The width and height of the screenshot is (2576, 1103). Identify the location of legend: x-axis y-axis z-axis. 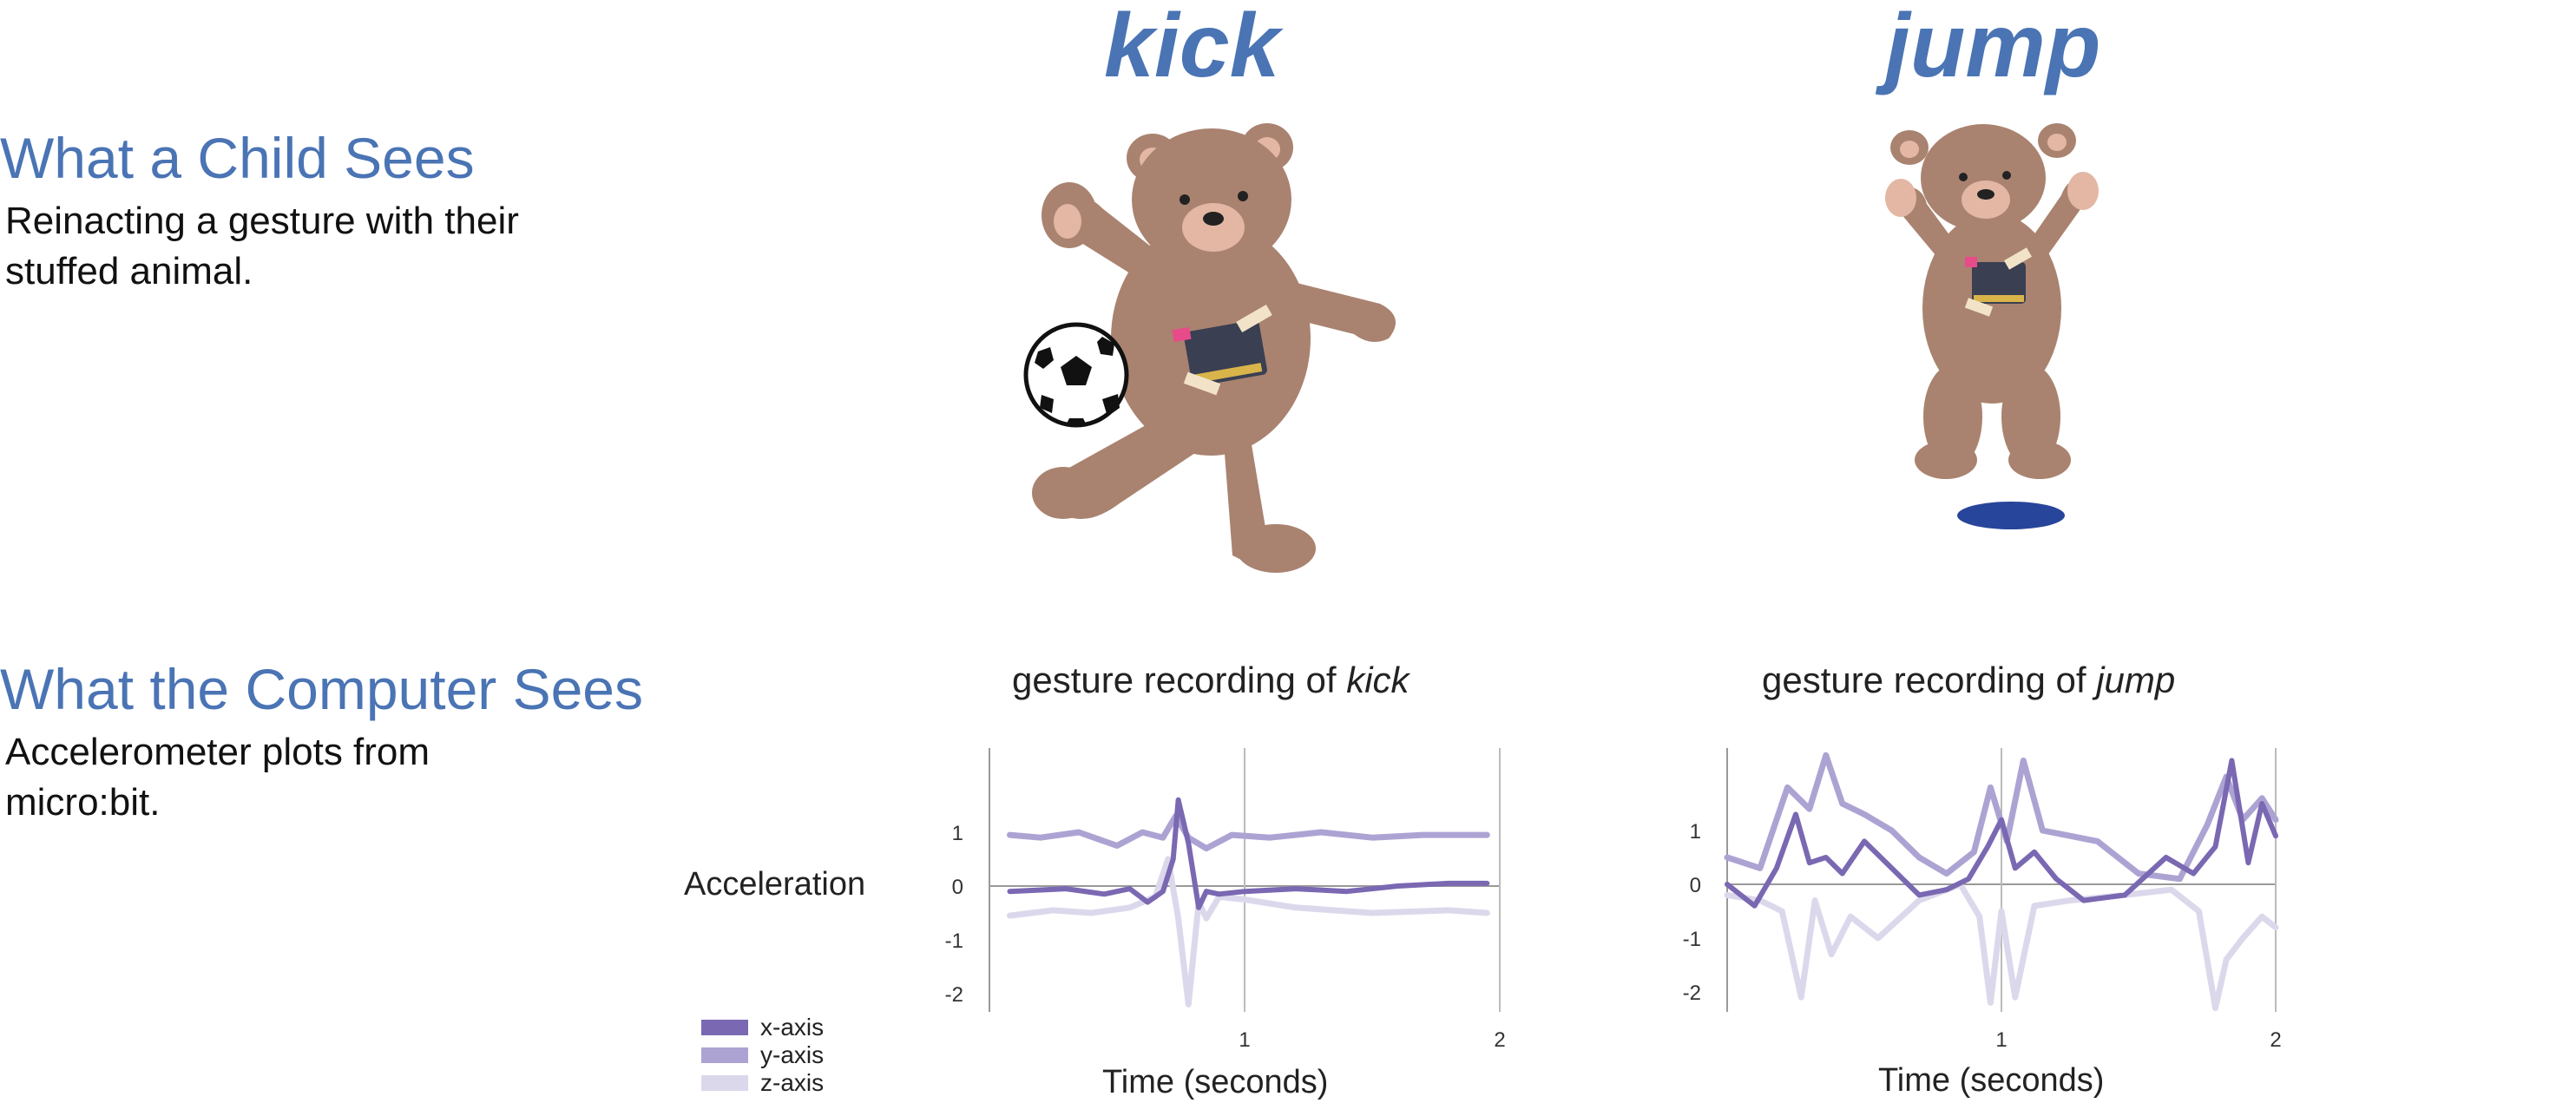
(762, 1055).